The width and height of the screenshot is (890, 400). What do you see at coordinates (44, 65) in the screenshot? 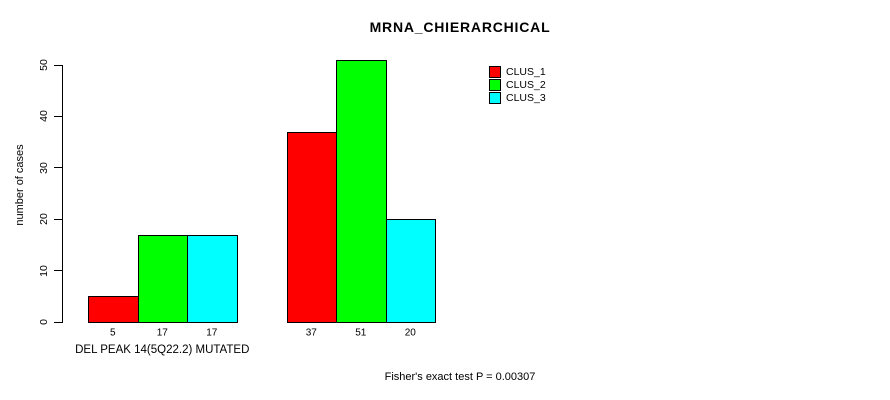
I see `y-tick-label: 50` at bounding box center [44, 65].